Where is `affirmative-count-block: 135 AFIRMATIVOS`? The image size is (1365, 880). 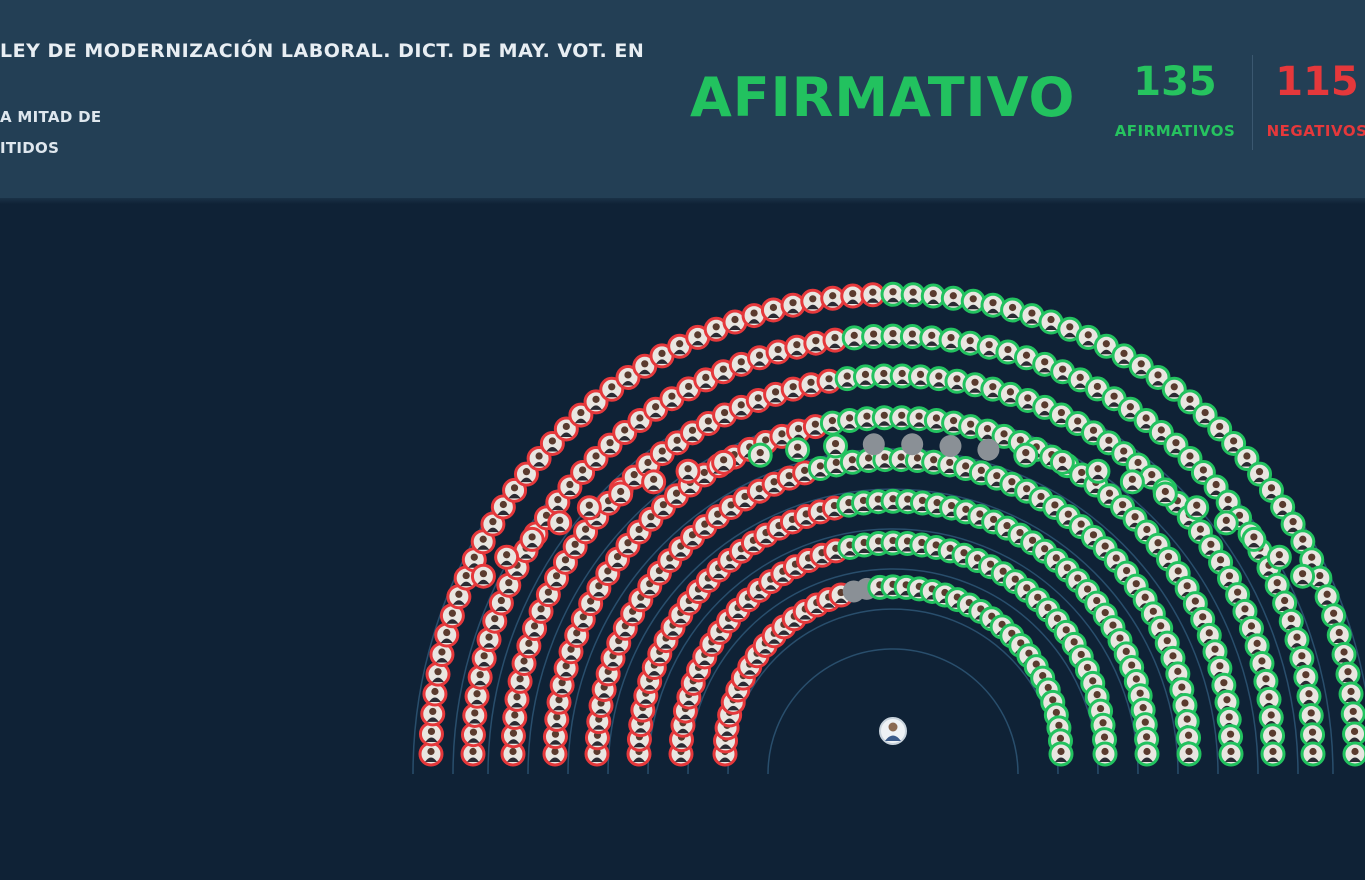 affirmative-count-block: 135 AFIRMATIVOS is located at coordinates (1175, 99).